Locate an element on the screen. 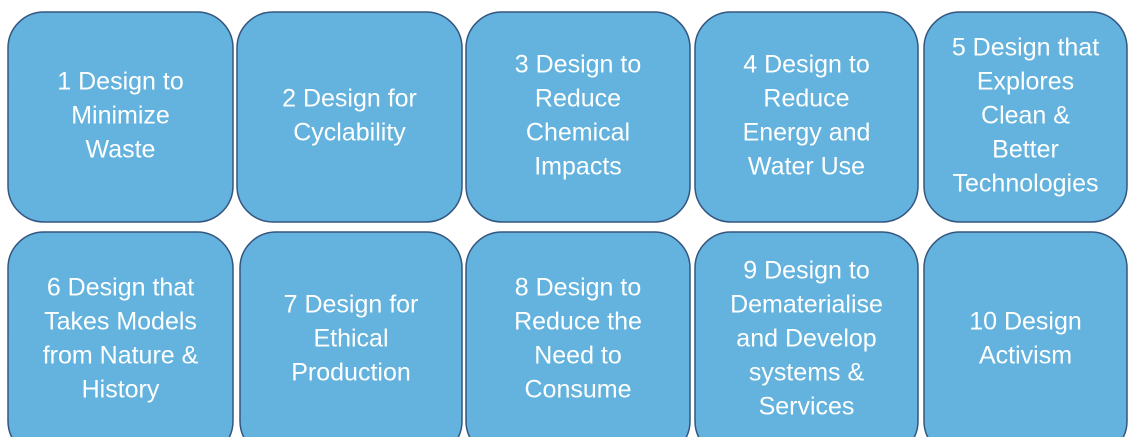  node: 10 Design Activism is located at coordinates (1025, 334).